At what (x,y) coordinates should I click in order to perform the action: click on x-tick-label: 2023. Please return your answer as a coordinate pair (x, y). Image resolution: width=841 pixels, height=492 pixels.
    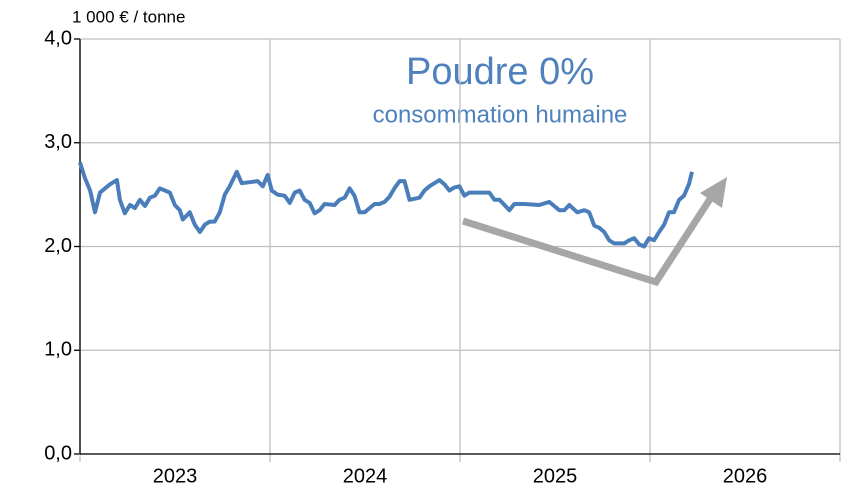
    Looking at the image, I should click on (175, 476).